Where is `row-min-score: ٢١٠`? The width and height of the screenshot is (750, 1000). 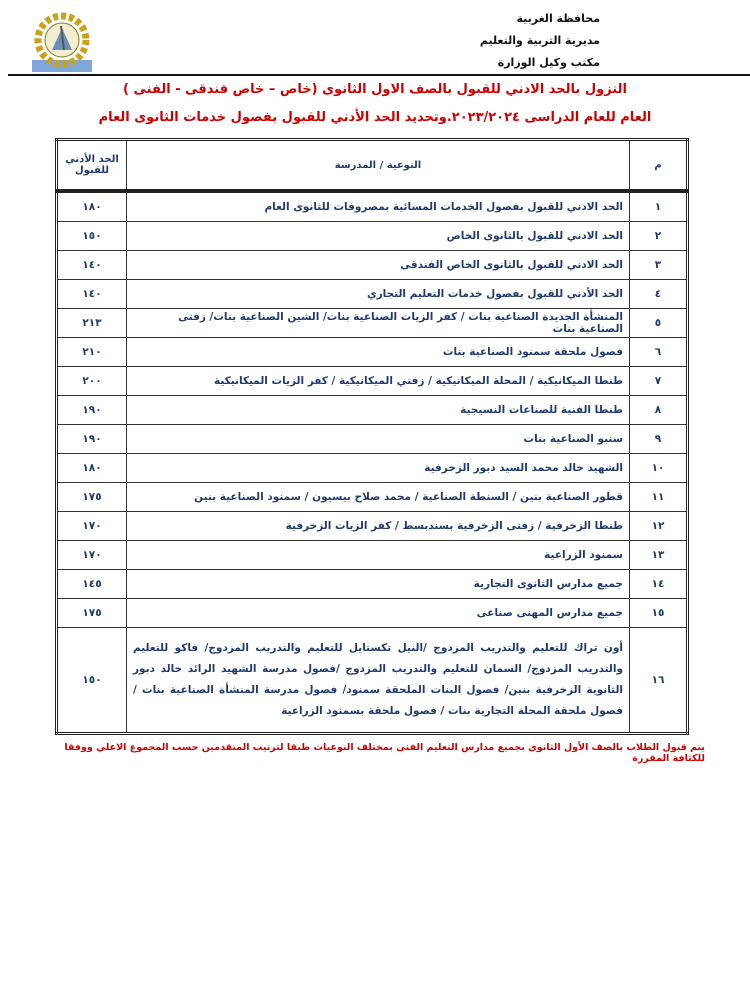
row-min-score: ٢١٠ is located at coordinates (91, 352).